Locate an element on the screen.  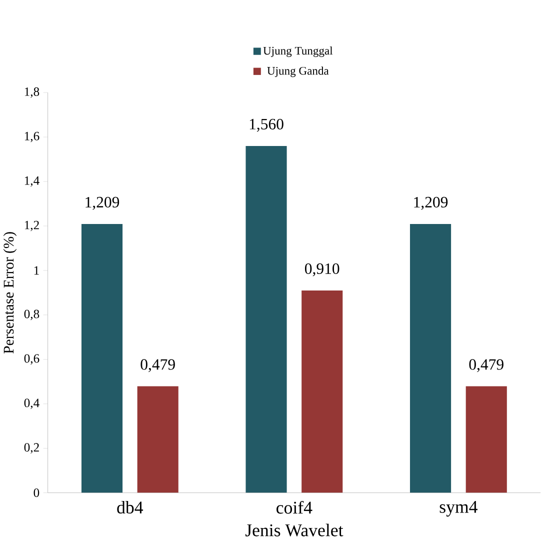
y-tick-label: 0,6 is located at coordinates (32, 359).